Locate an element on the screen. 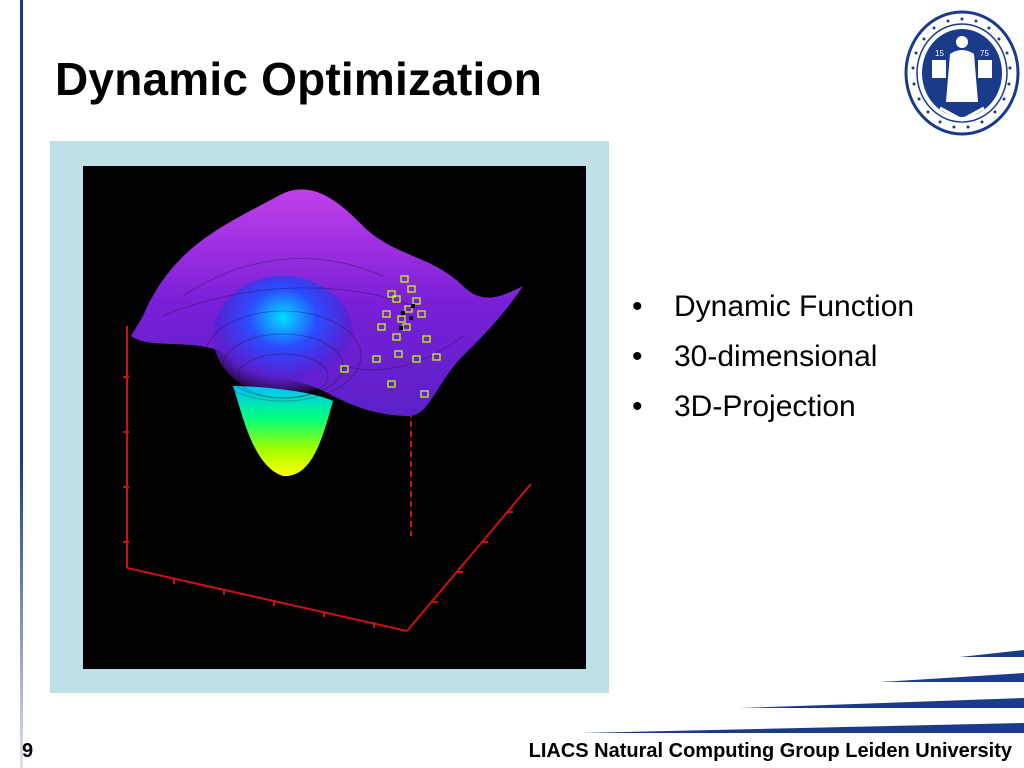 The width and height of the screenshot is (1024, 768). list-item: • Dynamic Function is located at coordinates (773, 307).